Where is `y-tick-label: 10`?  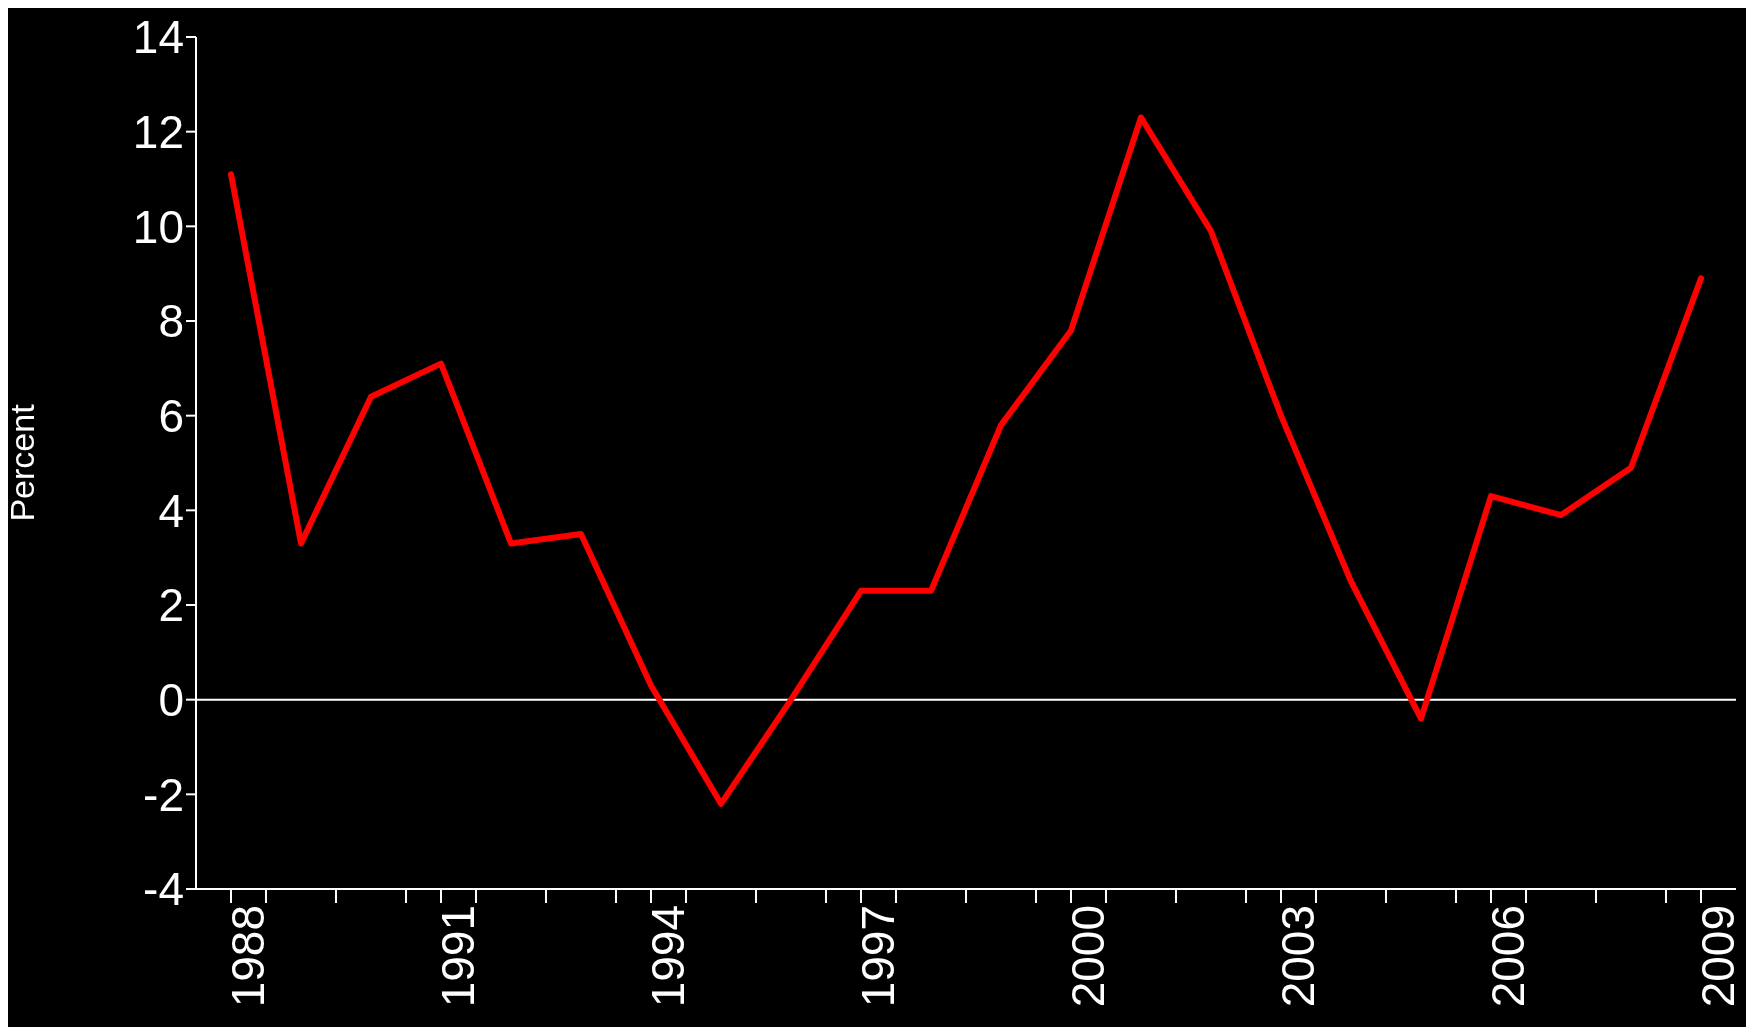
y-tick-label: 10 is located at coordinates (158, 226).